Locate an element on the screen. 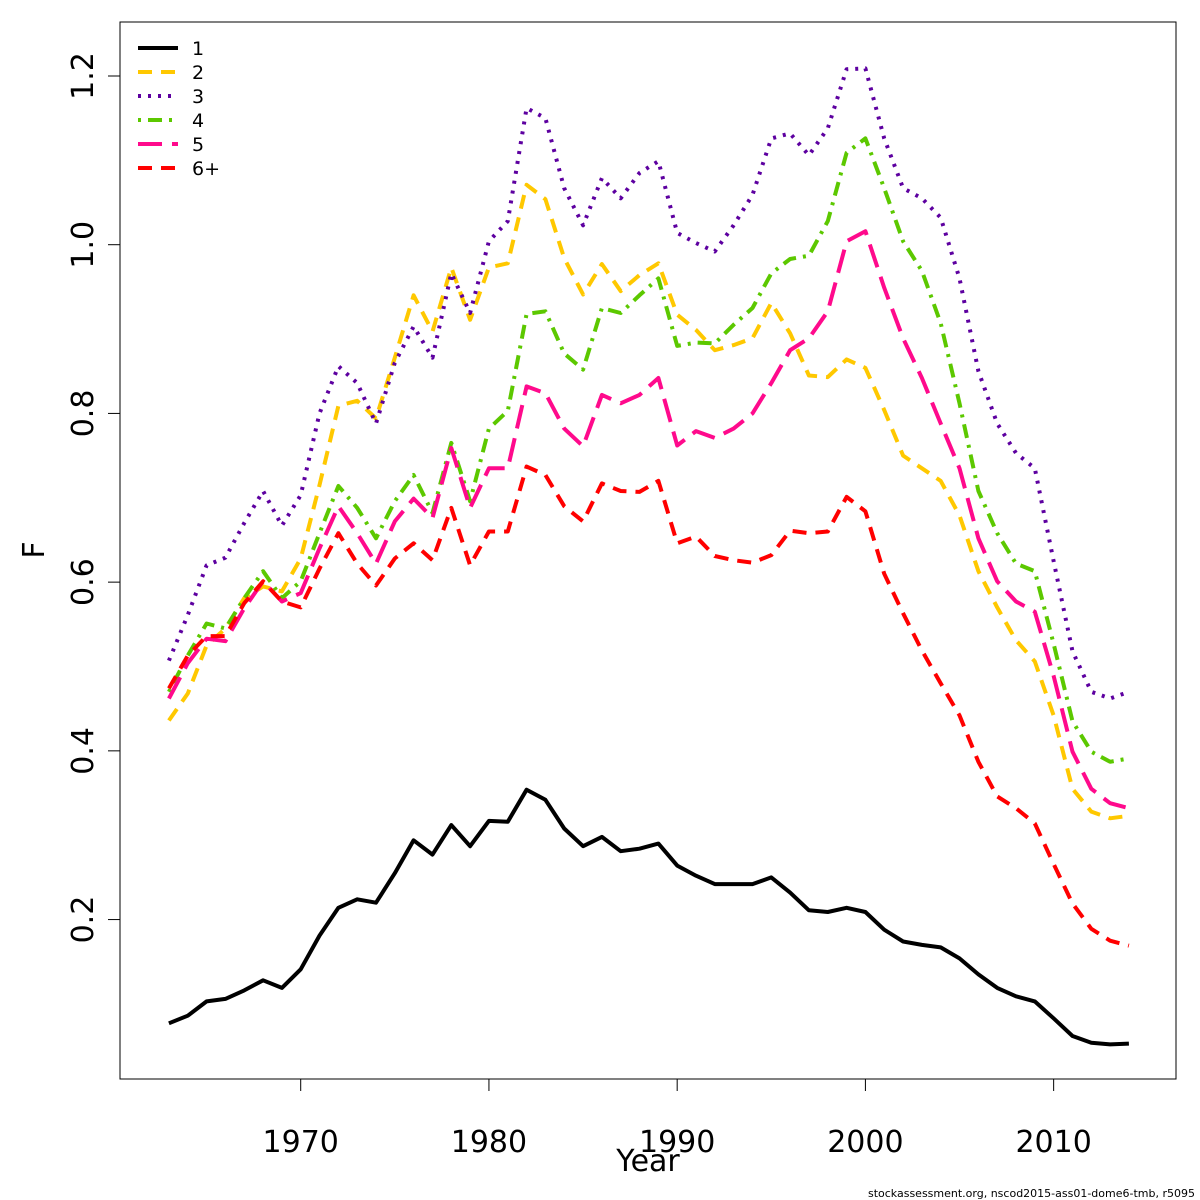  x-tick-label: 1990 is located at coordinates (677, 1142).